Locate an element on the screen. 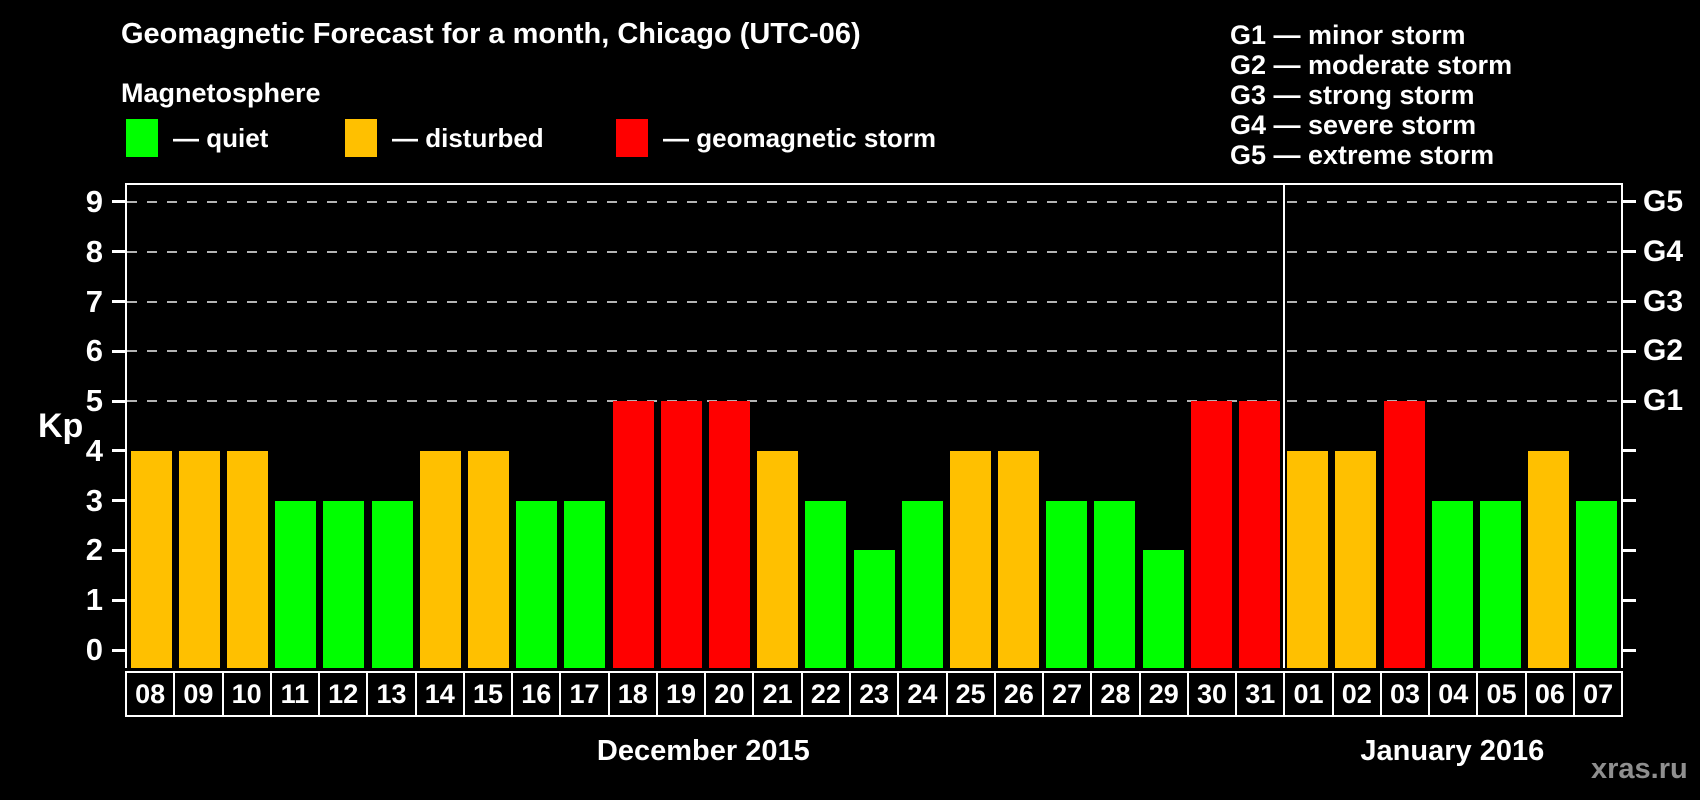  y-axis-tick-label: 2 is located at coordinates (94, 550).